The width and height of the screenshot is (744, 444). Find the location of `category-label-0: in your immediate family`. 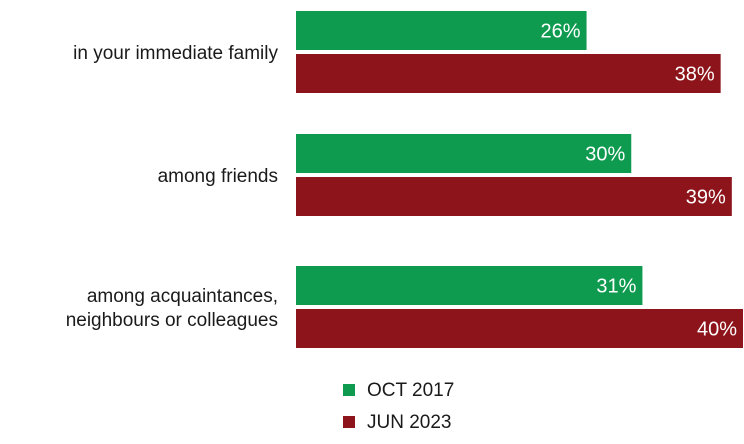

category-label-0: in your immediate family is located at coordinates (175, 53).